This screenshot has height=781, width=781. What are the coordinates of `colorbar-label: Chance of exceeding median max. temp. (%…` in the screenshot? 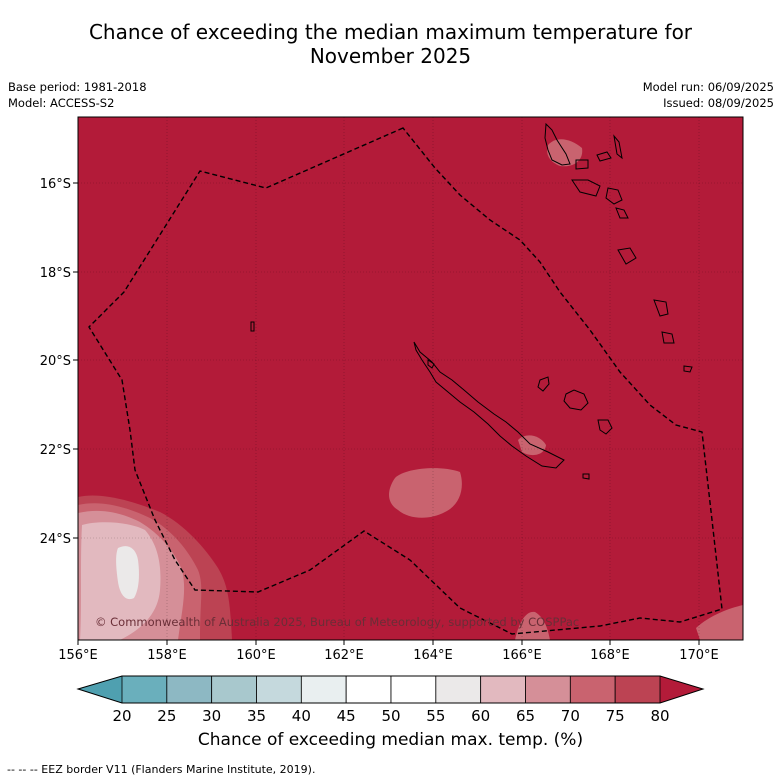 It's located at (390, 740).